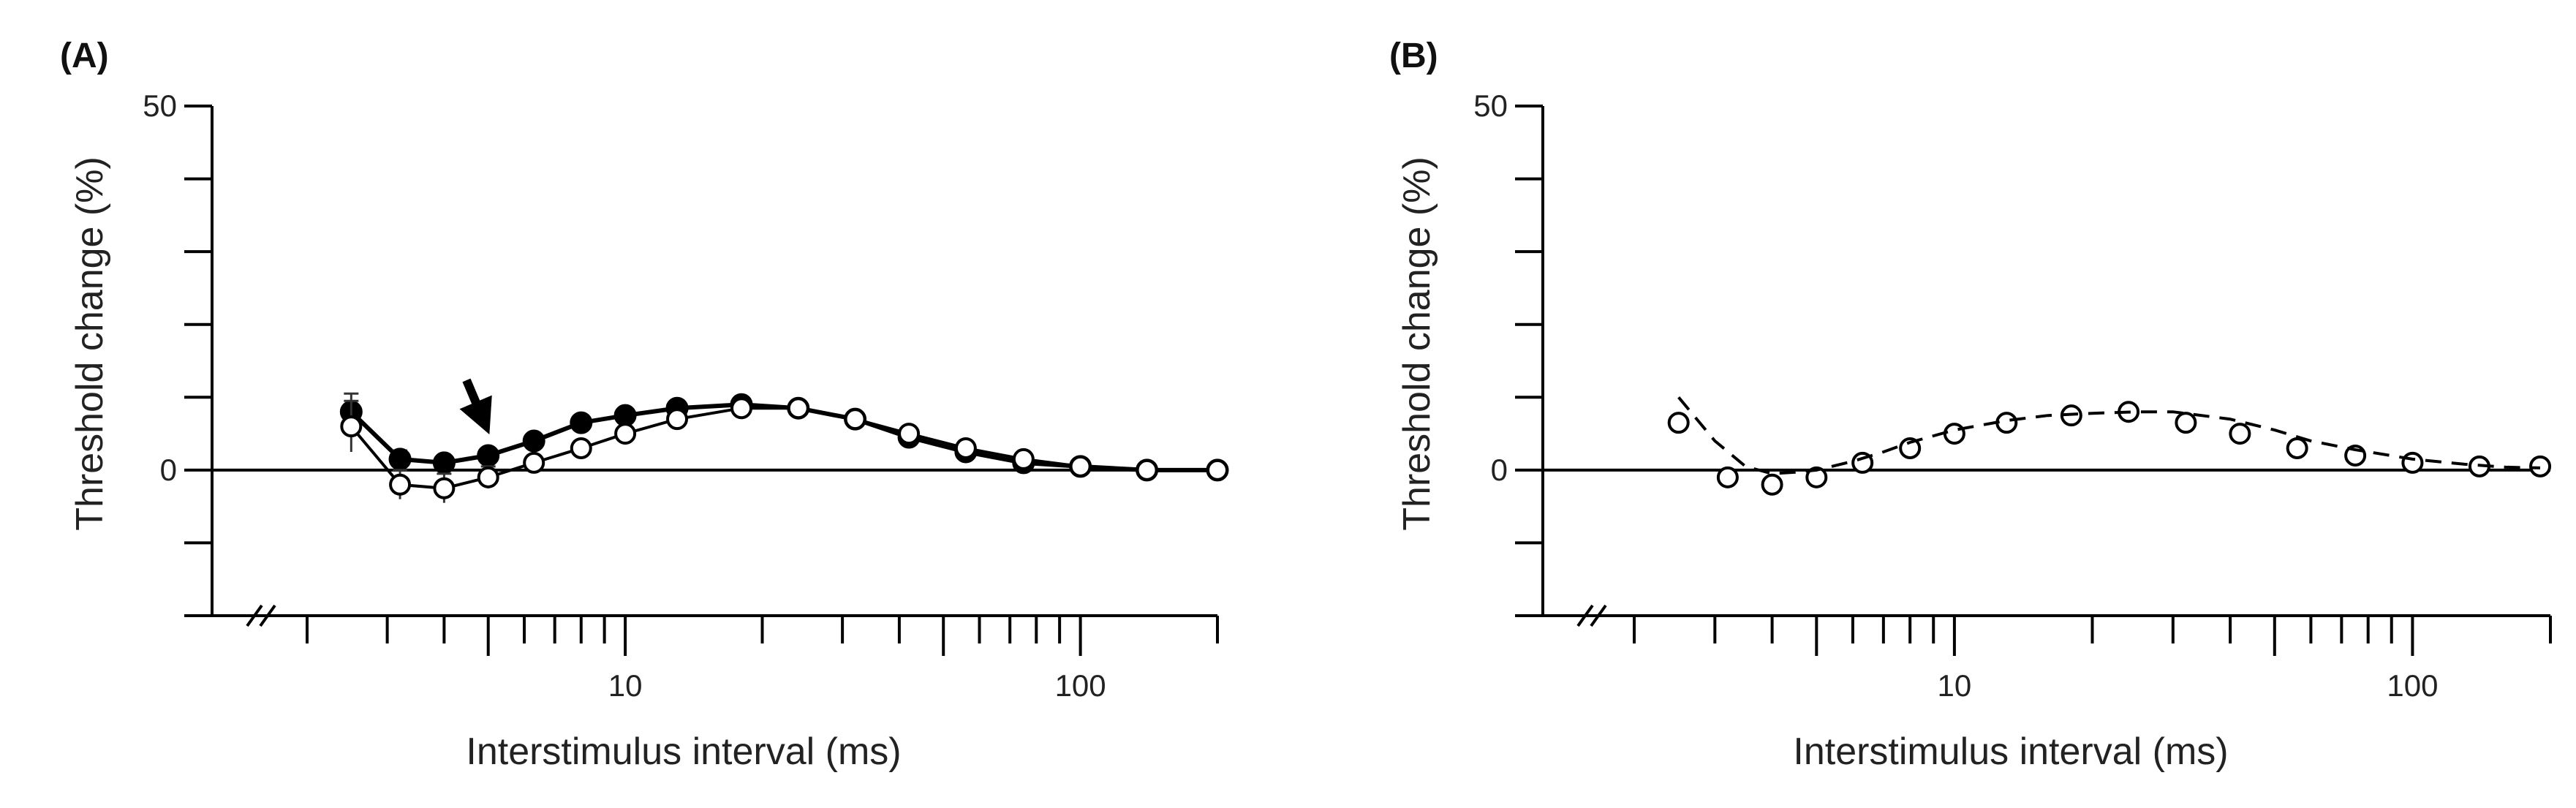  What do you see at coordinates (2412, 685) in the screenshot?
I see `panel-b-x-tick-label: 100` at bounding box center [2412, 685].